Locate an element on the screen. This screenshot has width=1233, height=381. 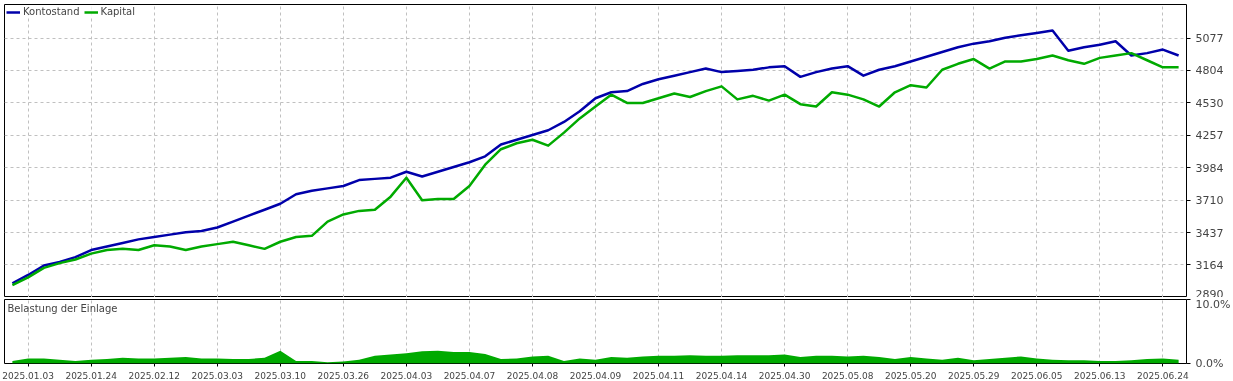
x-tick-label: 2025.03.03 is located at coordinates (217, 375).